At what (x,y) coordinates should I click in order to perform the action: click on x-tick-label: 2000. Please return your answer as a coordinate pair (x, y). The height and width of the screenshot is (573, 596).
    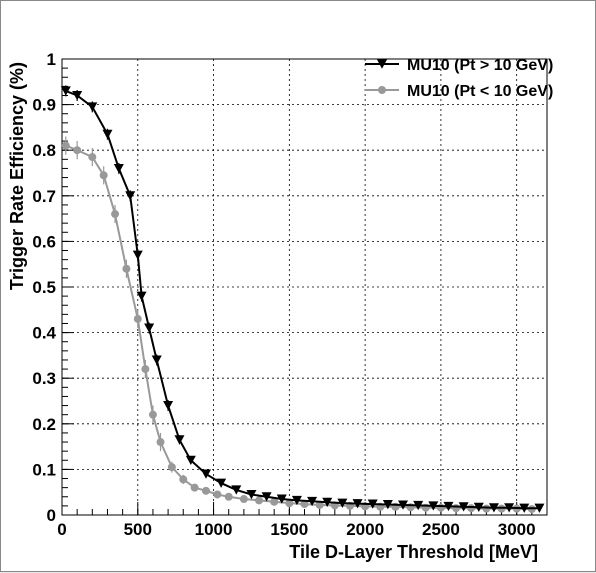
    Looking at the image, I should click on (365, 529).